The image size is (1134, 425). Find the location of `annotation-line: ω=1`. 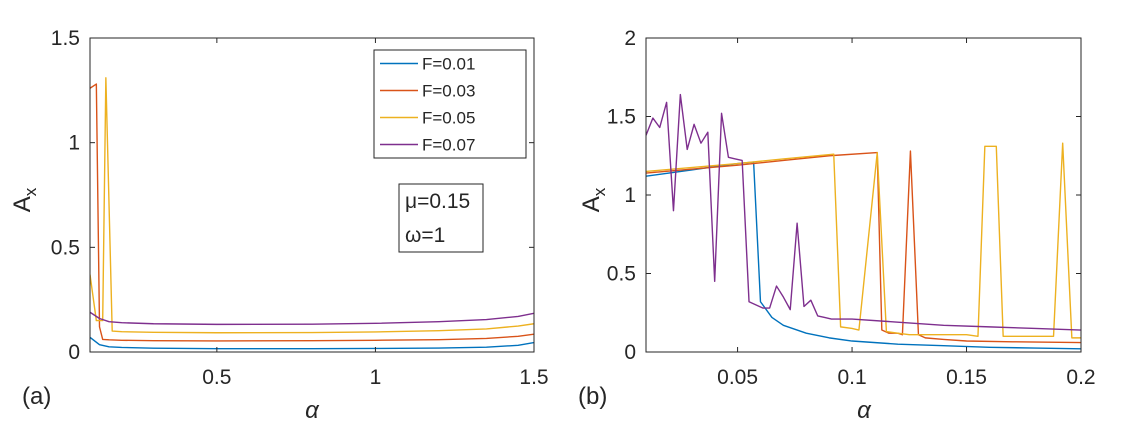

annotation-line: ω=1 is located at coordinates (425, 235).